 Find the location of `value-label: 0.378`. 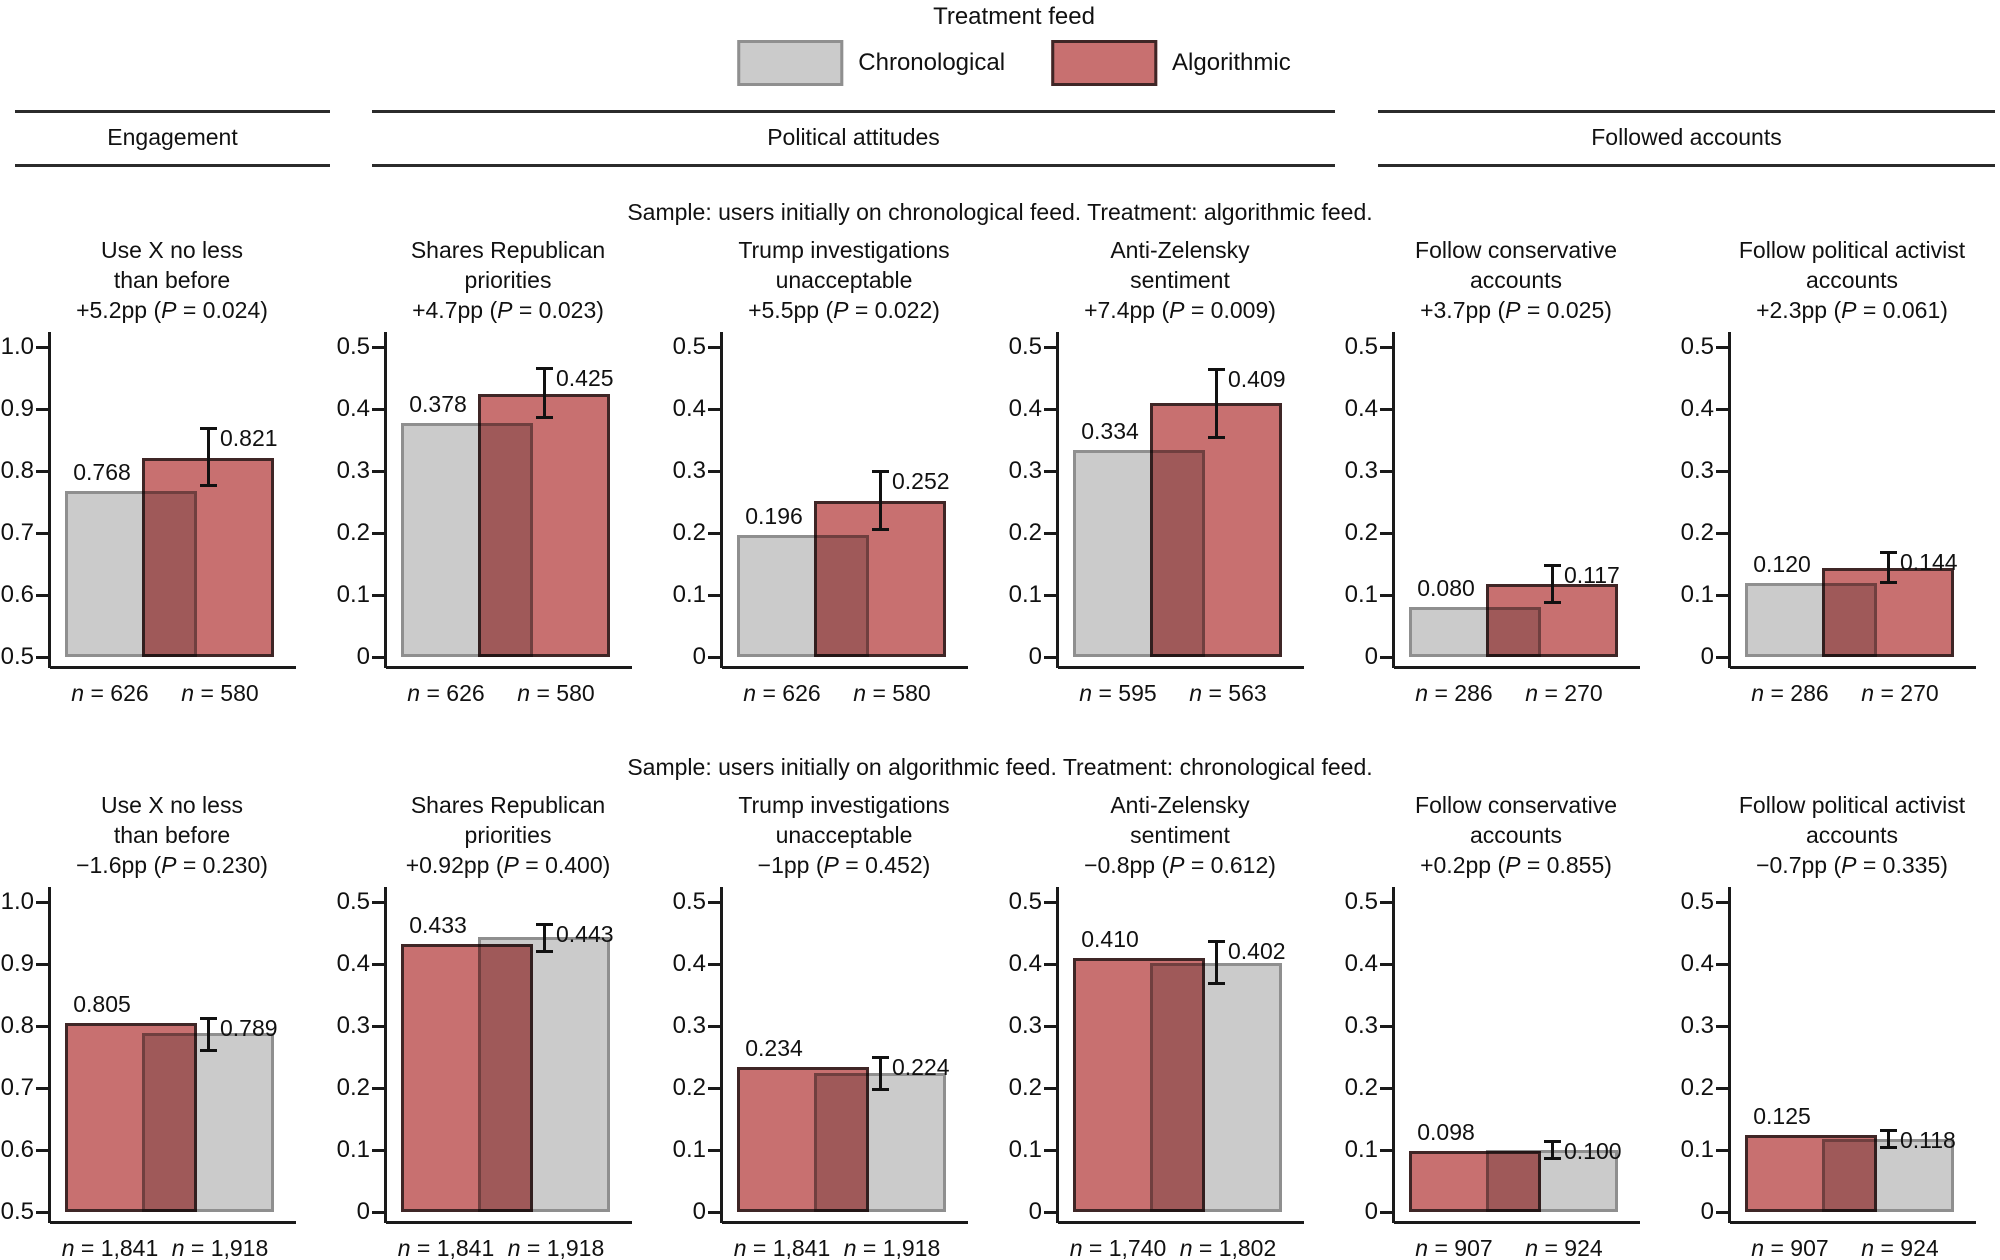

value-label: 0.378 is located at coordinates (438, 403).